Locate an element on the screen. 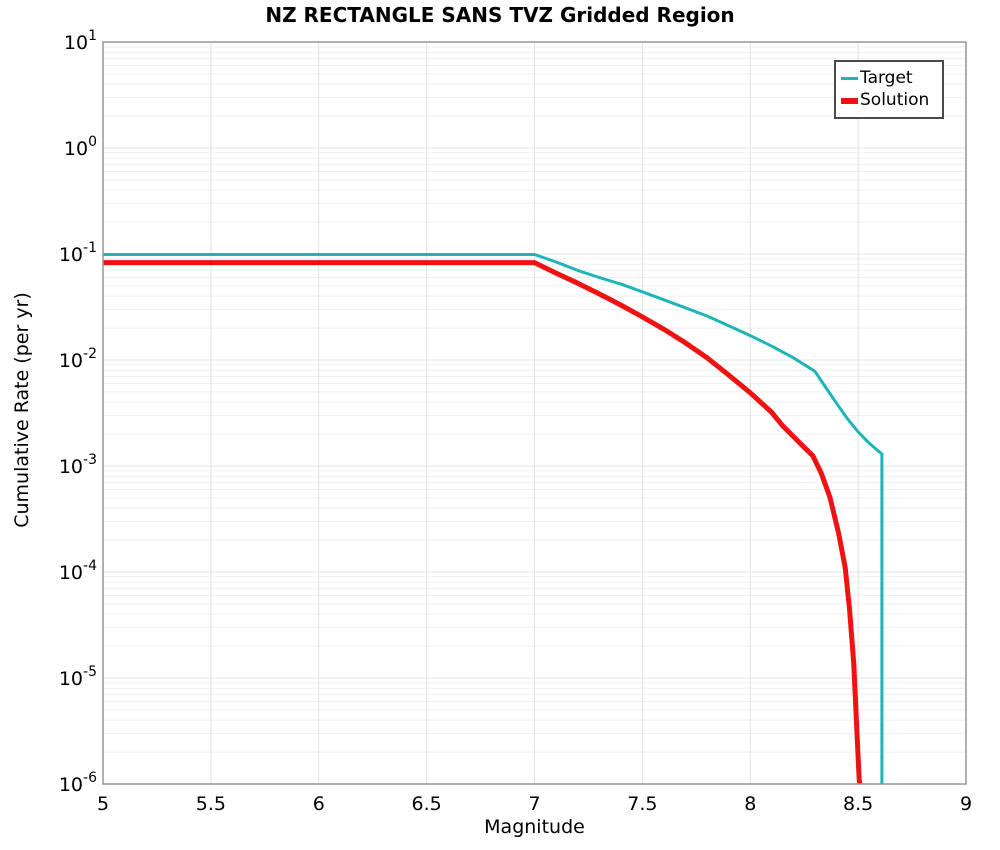  x-tick-label: 9 is located at coordinates (966, 804).